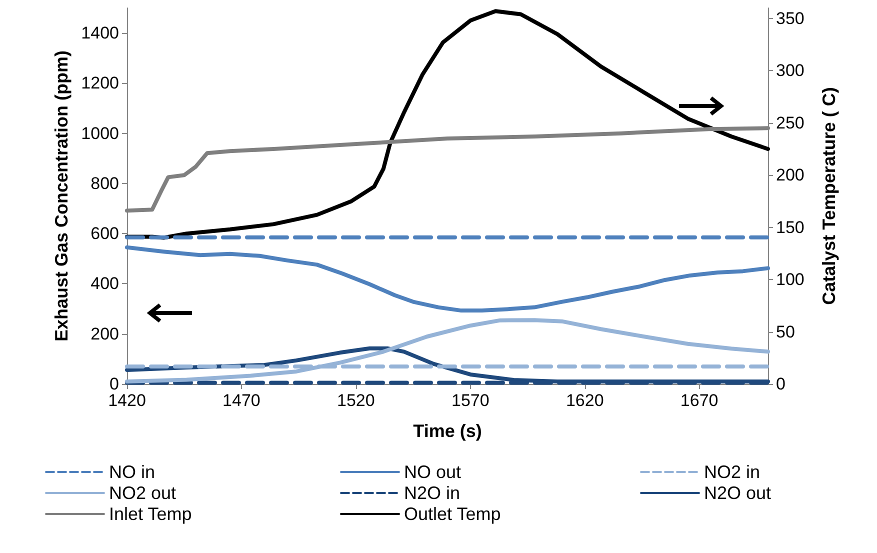 The image size is (877, 553). What do you see at coordinates (132, 472) in the screenshot?
I see `legend-label: NO in` at bounding box center [132, 472].